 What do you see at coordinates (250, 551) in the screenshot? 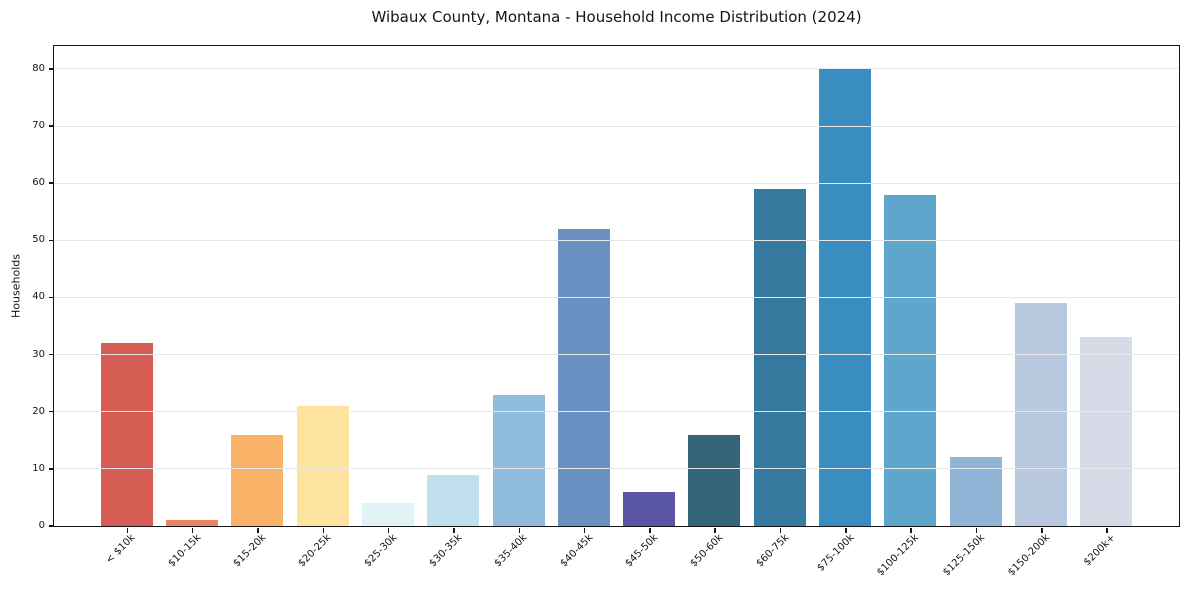
I see `x-tick-label: $15-20k` at bounding box center [250, 551].